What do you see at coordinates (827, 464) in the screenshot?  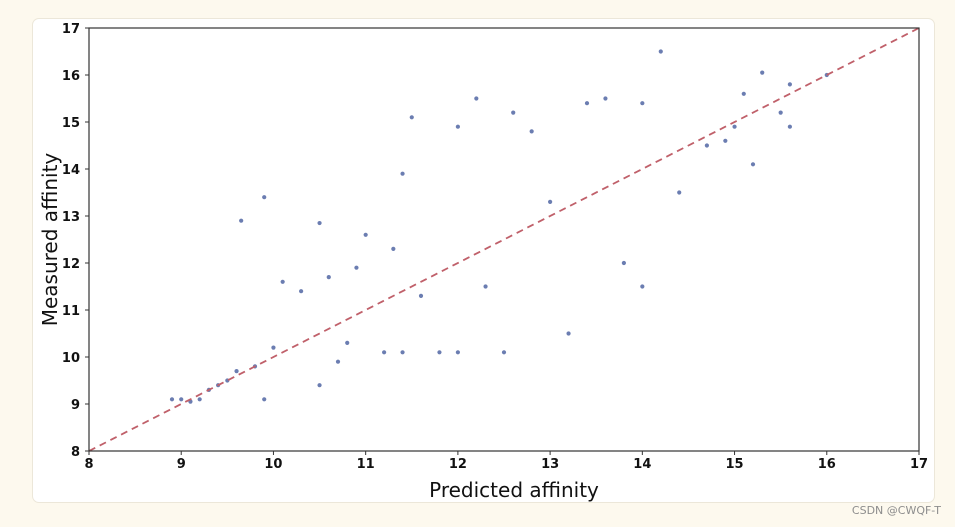 I see `x-tick-label: 16` at bounding box center [827, 464].